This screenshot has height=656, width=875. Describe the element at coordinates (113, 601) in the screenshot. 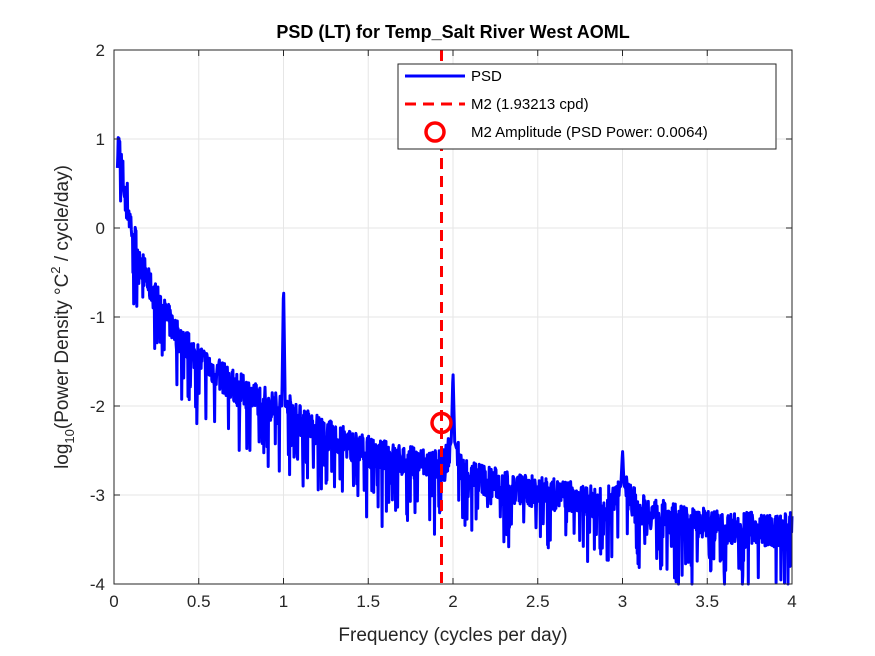

I see `x-tick-label: 0` at that location.